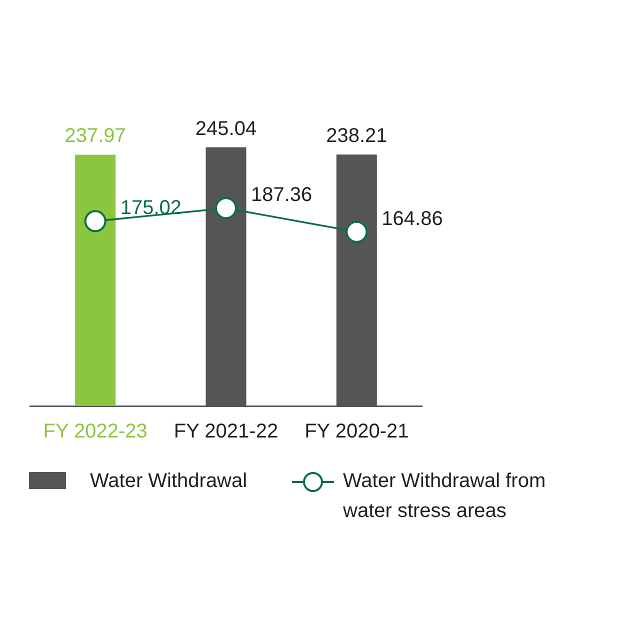 The height and width of the screenshot is (625, 625). Describe the element at coordinates (169, 481) in the screenshot. I see `legend-label: Water Withdrawal` at that location.